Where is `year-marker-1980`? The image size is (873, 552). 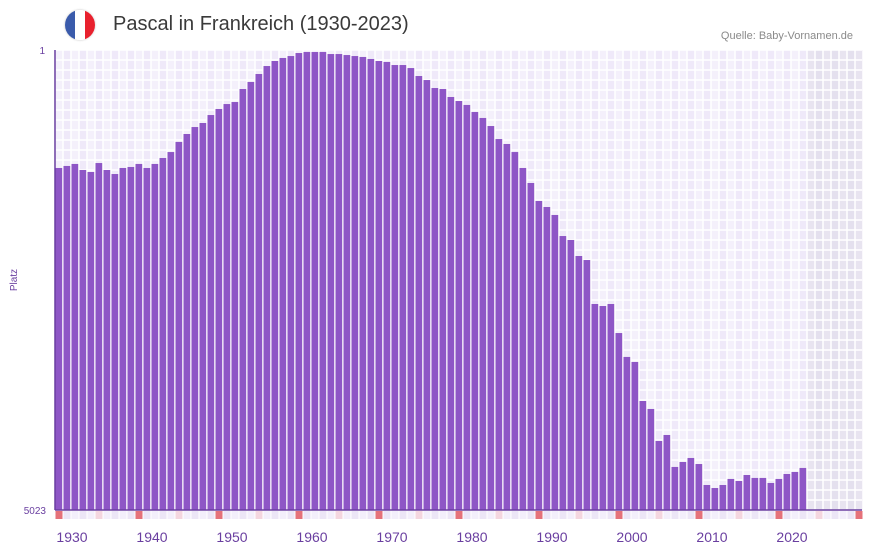 year-marker-1980 is located at coordinates (459, 515).